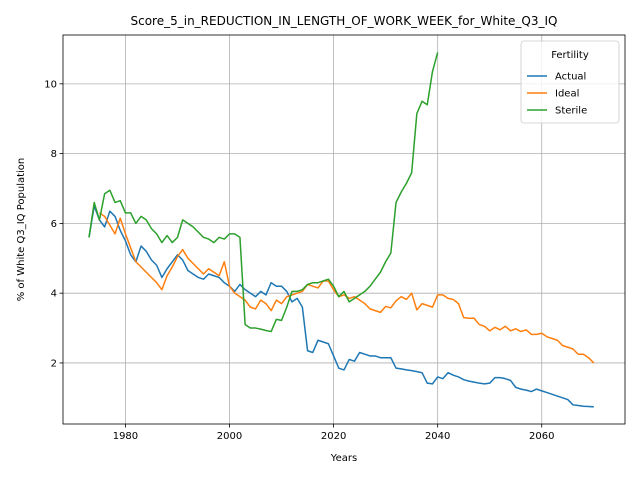 This screenshot has height=480, width=640. I want to click on x-axis-label: Years, so click(343, 458).